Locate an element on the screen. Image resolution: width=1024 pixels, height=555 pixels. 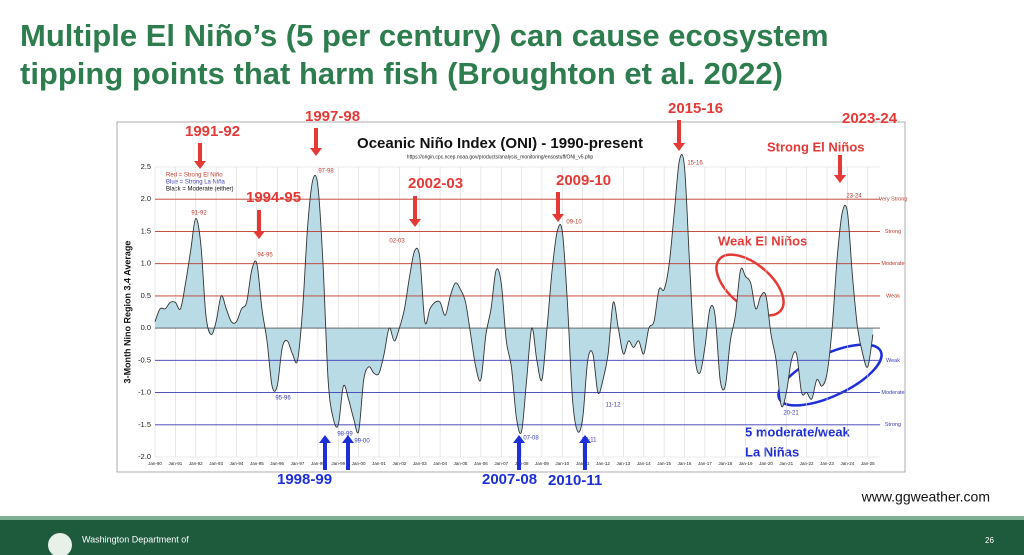
peak-label: 15-16 is located at coordinates (695, 164).